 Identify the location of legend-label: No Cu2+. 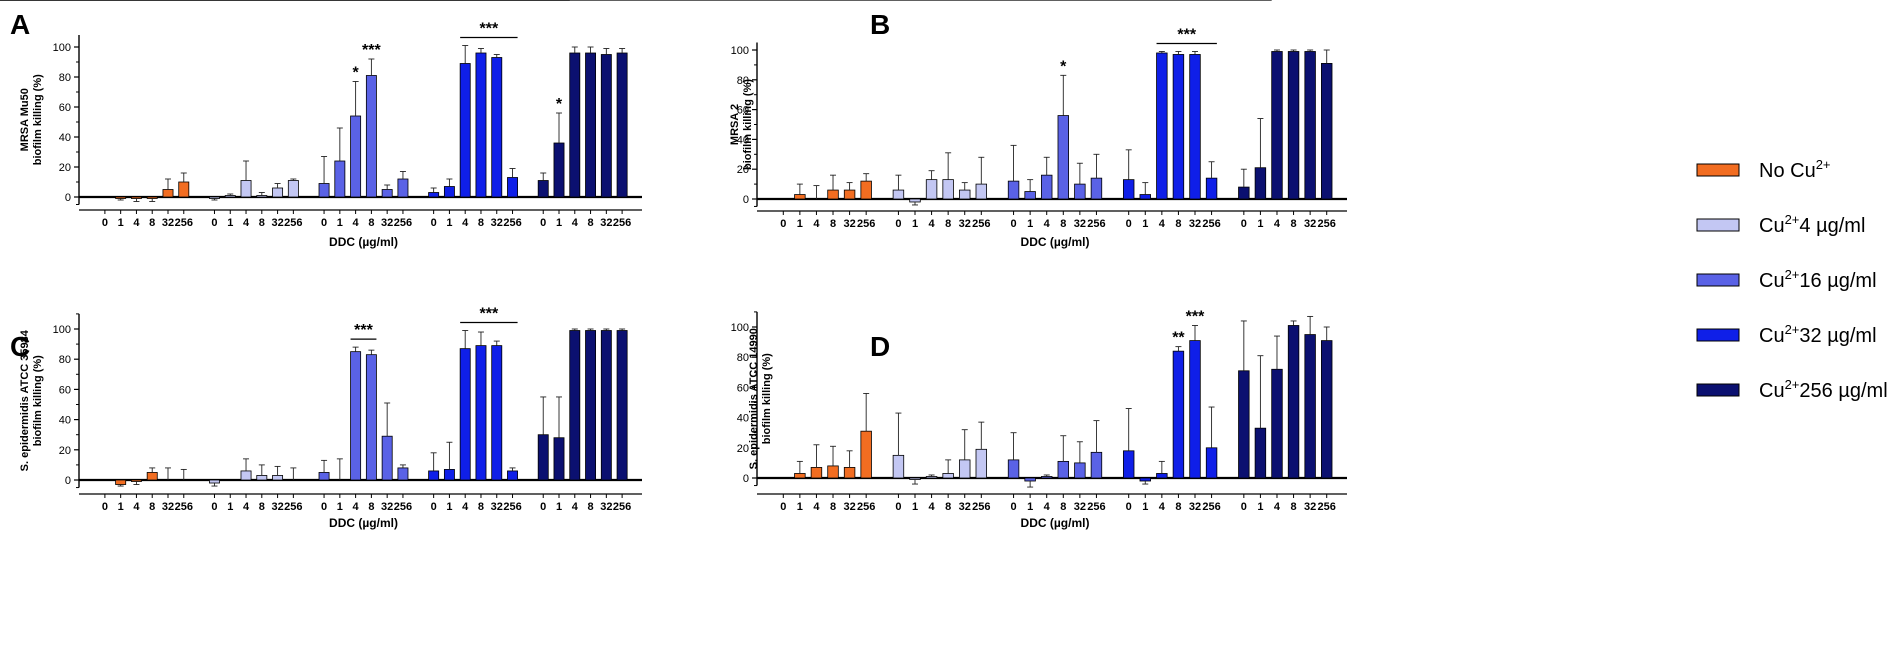
(1795, 169).